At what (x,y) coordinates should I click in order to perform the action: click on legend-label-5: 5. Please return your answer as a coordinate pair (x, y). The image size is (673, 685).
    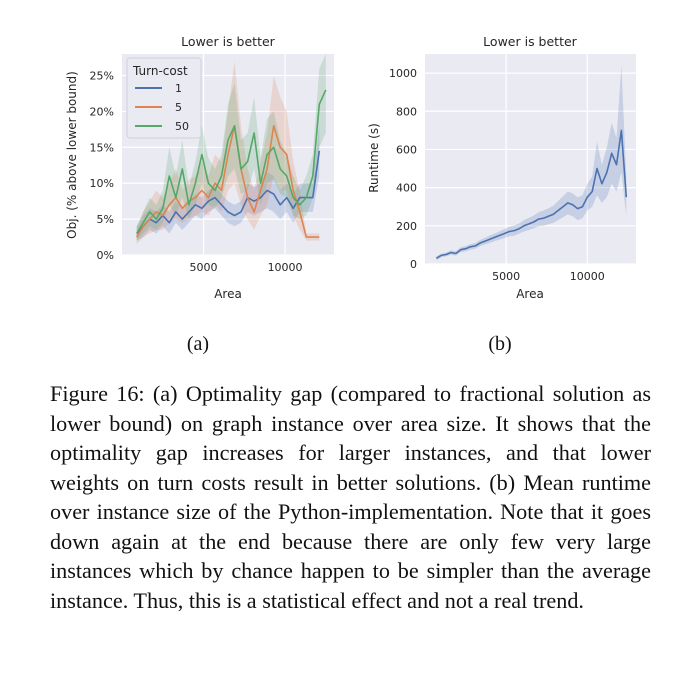
    Looking at the image, I should click on (178, 107).